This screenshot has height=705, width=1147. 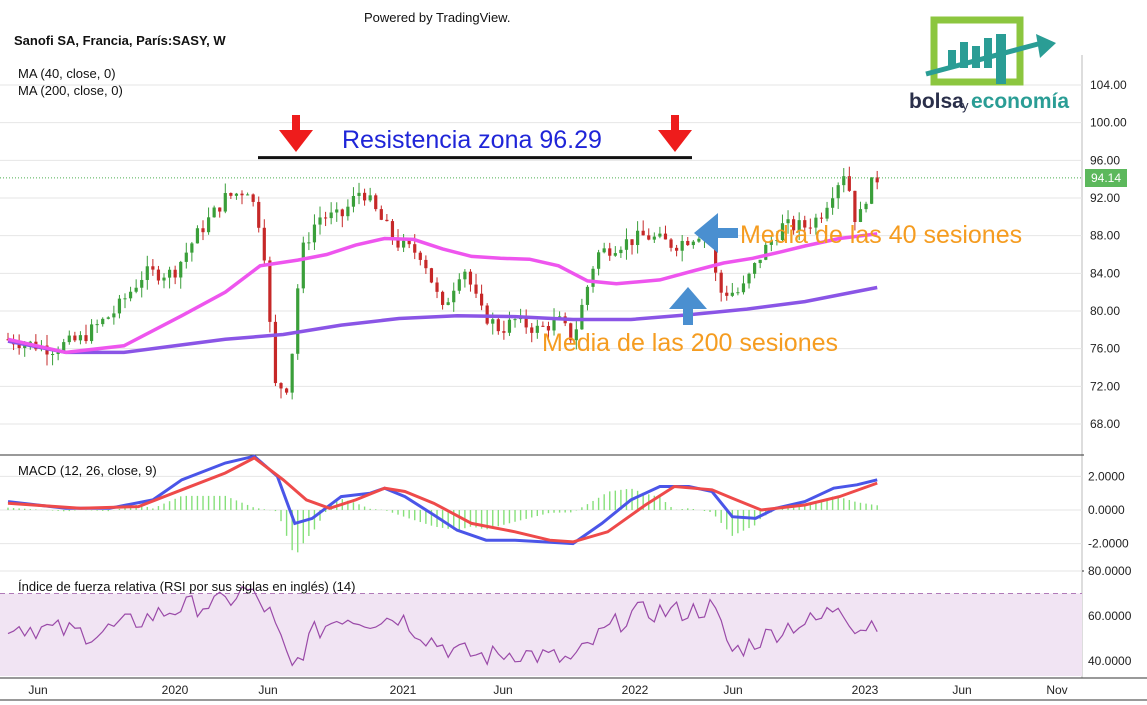 I want to click on time-tick-label: 2022, so click(x=635, y=690).